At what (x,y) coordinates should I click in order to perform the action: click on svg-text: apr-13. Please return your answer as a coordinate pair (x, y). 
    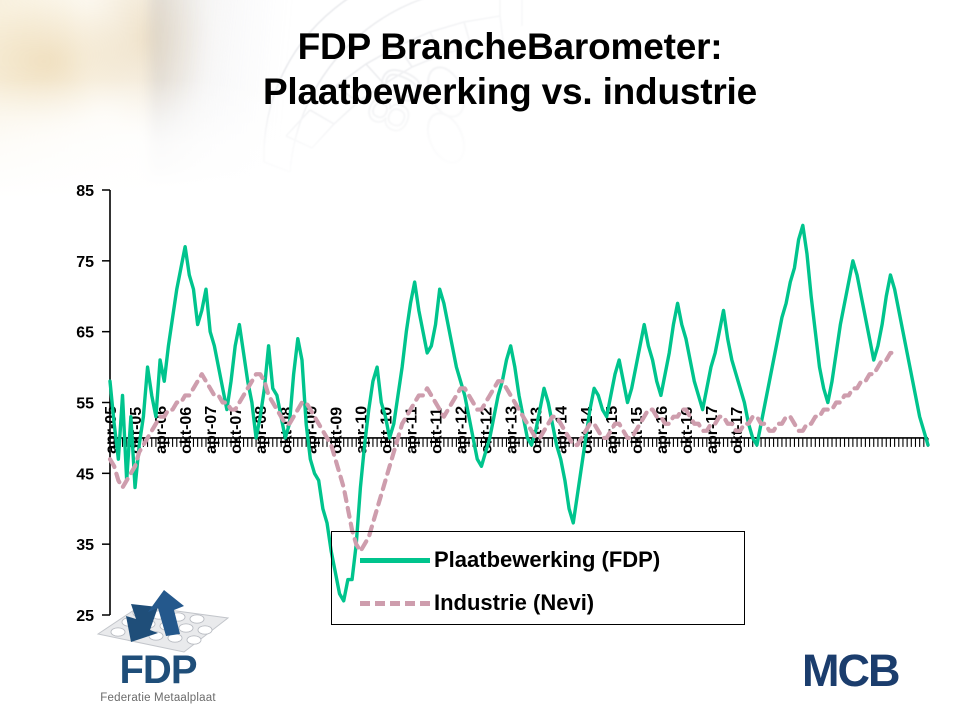
    Looking at the image, I should click on (512, 430).